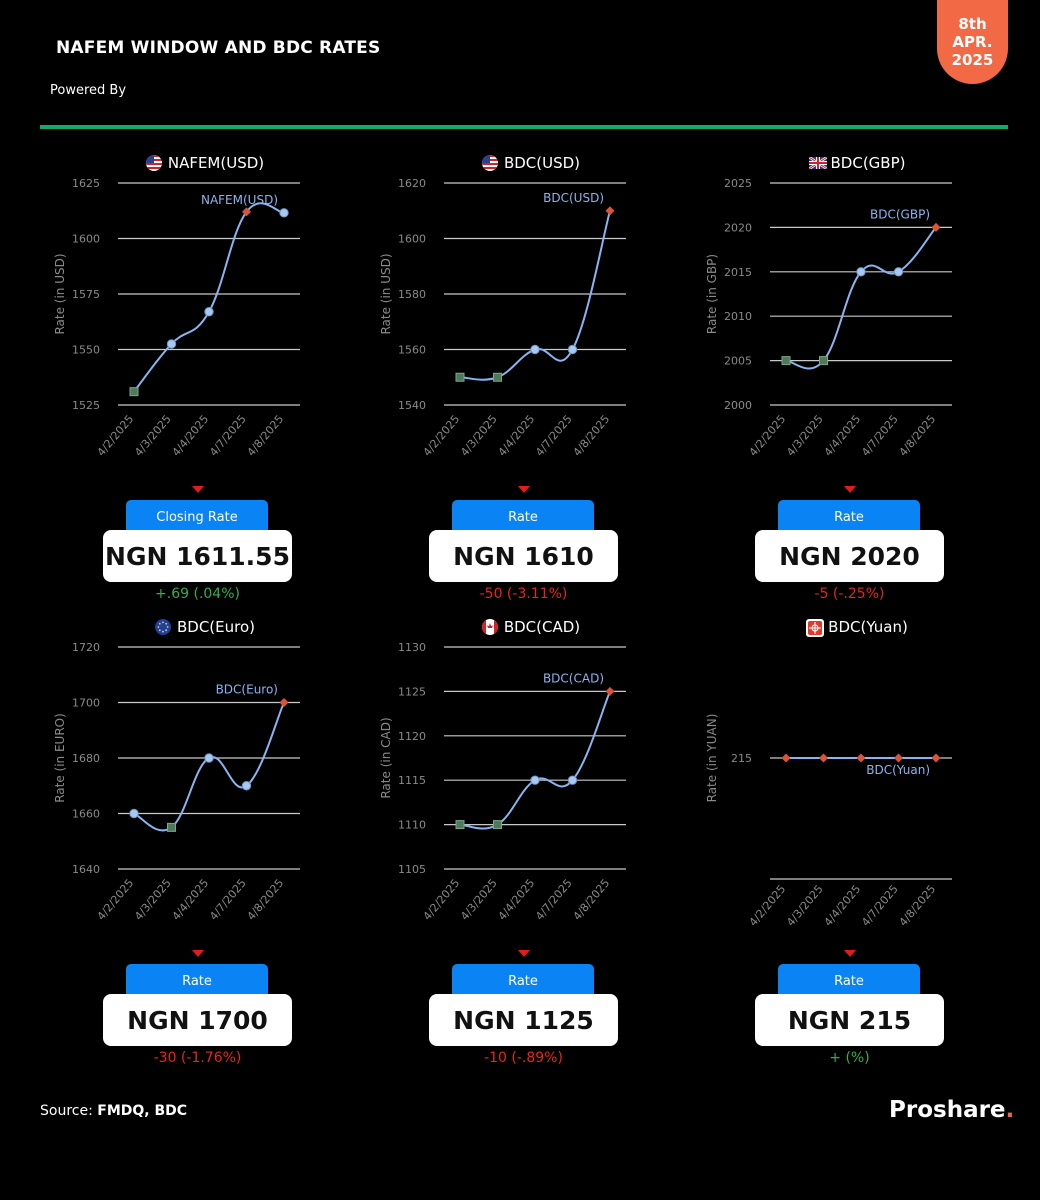 Image resolution: width=1040 pixels, height=1200 pixels. I want to click on chart-title: NAFEM(USD), so click(205, 163).